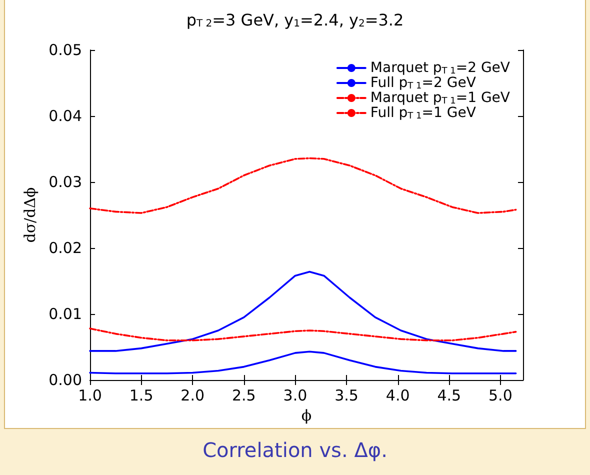 This screenshot has width=590, height=475. What do you see at coordinates (244, 395) in the screenshot?
I see `x-tick-label: 2.5` at bounding box center [244, 395].